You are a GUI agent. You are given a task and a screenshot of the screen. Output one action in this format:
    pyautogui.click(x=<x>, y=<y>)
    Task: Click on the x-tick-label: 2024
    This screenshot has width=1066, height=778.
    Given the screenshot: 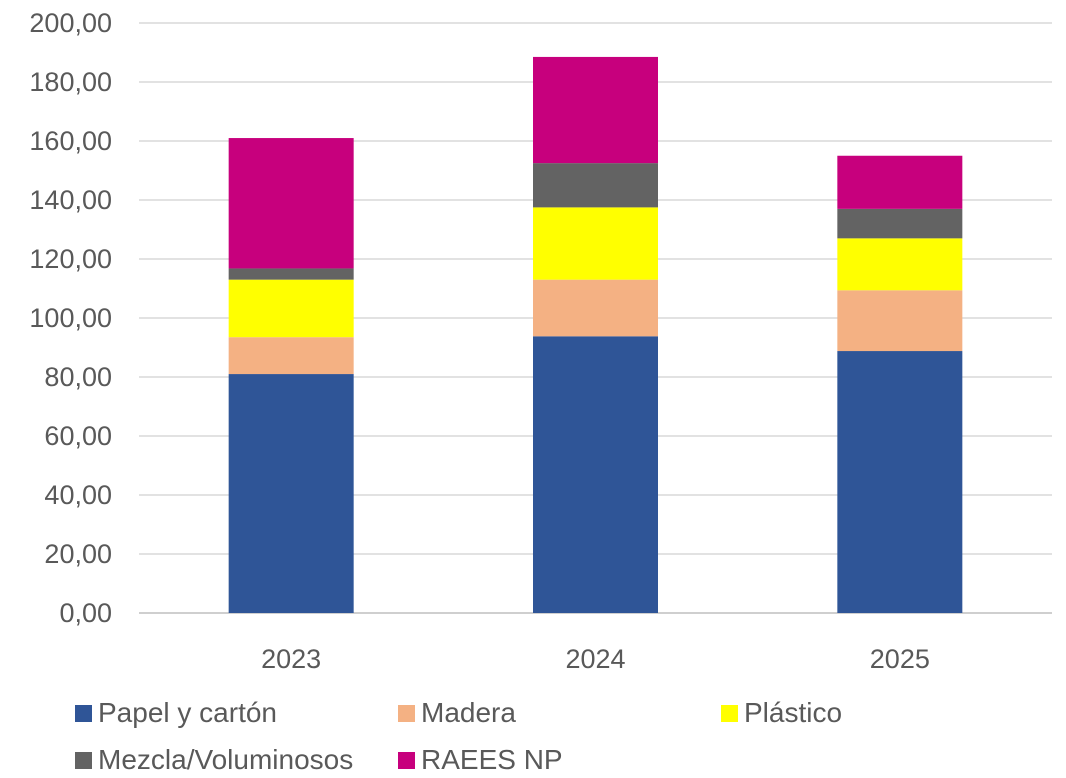 What is the action you would take?
    pyautogui.click(x=595, y=659)
    